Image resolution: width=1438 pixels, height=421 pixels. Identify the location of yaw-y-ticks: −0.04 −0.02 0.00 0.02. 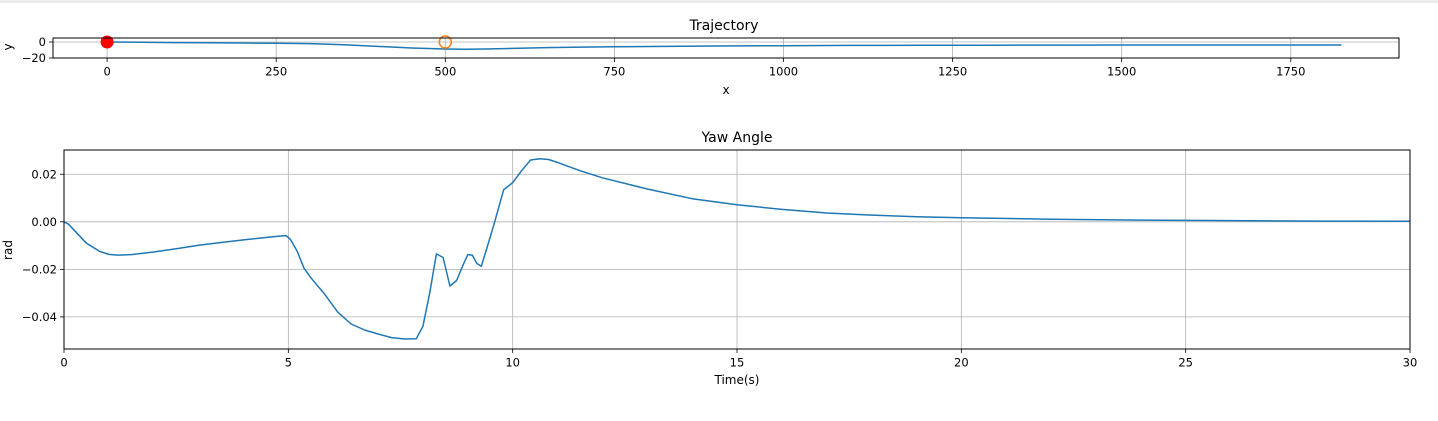
(43, 245).